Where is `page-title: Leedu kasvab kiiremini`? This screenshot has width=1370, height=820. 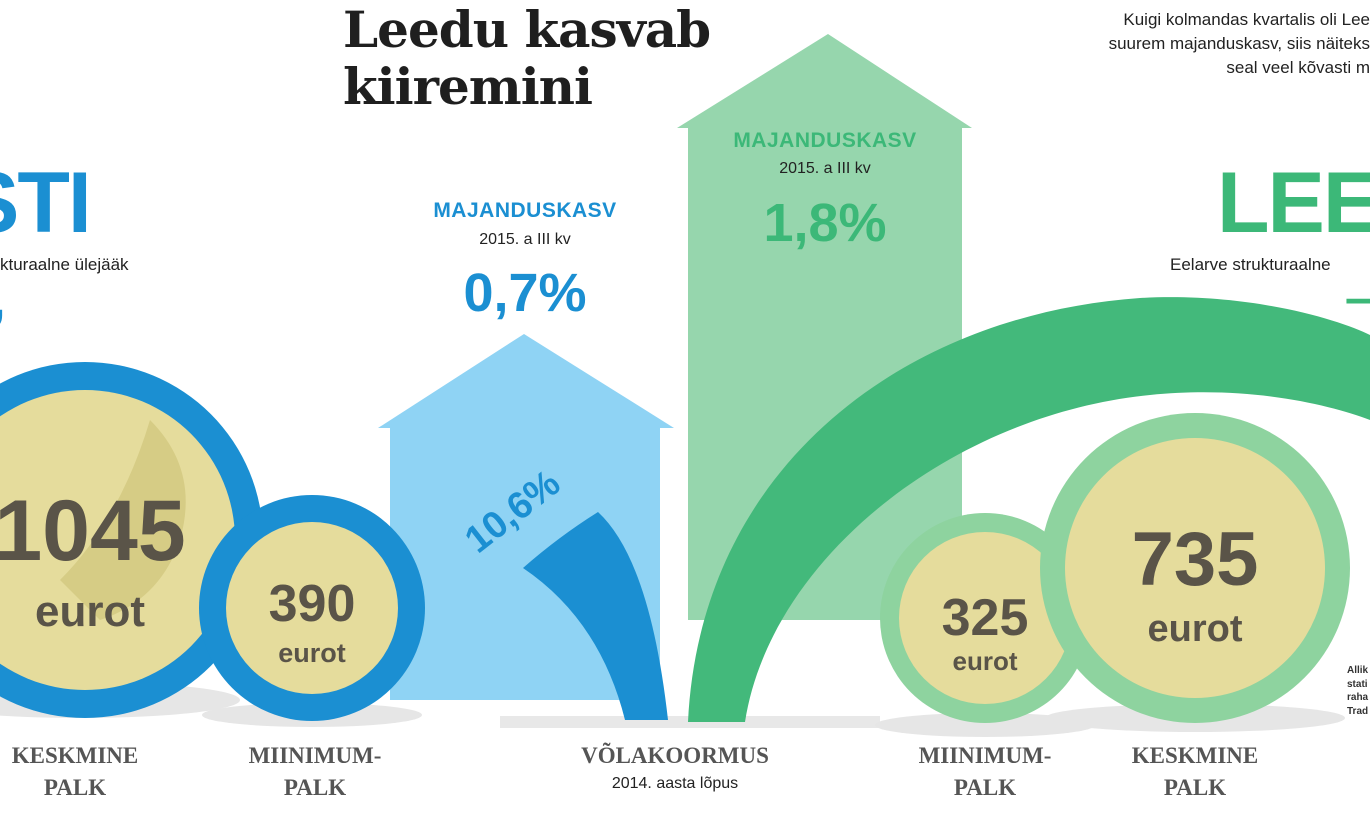
page-title: Leedu kasvab kiiremini is located at coordinates (527, 58).